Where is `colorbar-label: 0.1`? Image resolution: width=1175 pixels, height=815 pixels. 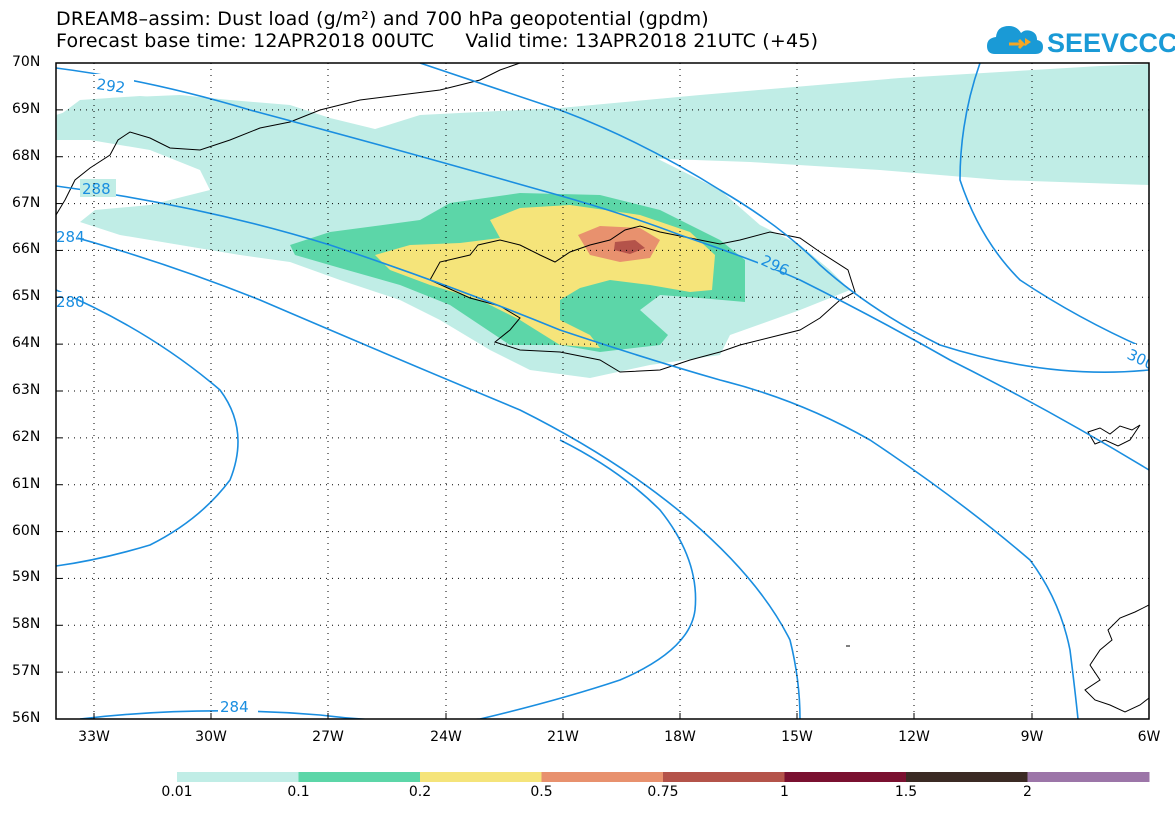 colorbar-label: 0.1 is located at coordinates (298, 792).